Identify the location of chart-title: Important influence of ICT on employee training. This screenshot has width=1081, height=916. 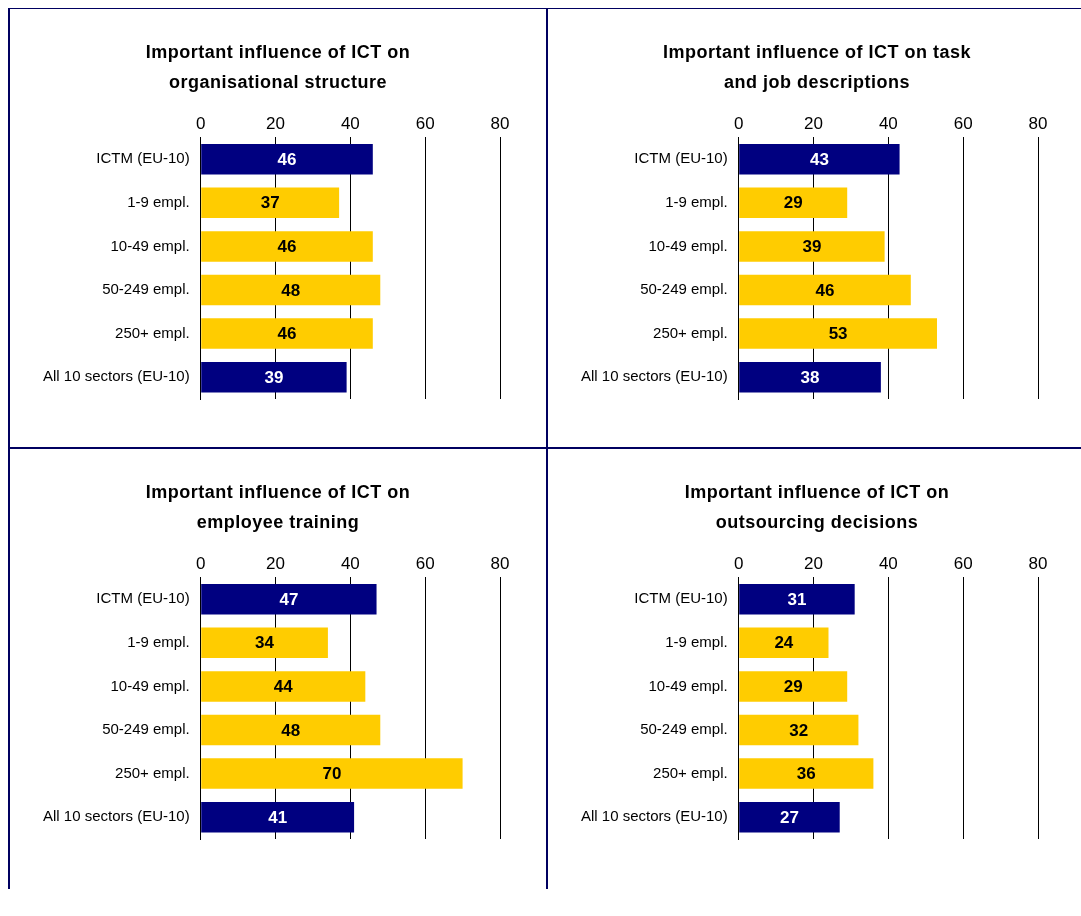
(278, 507).